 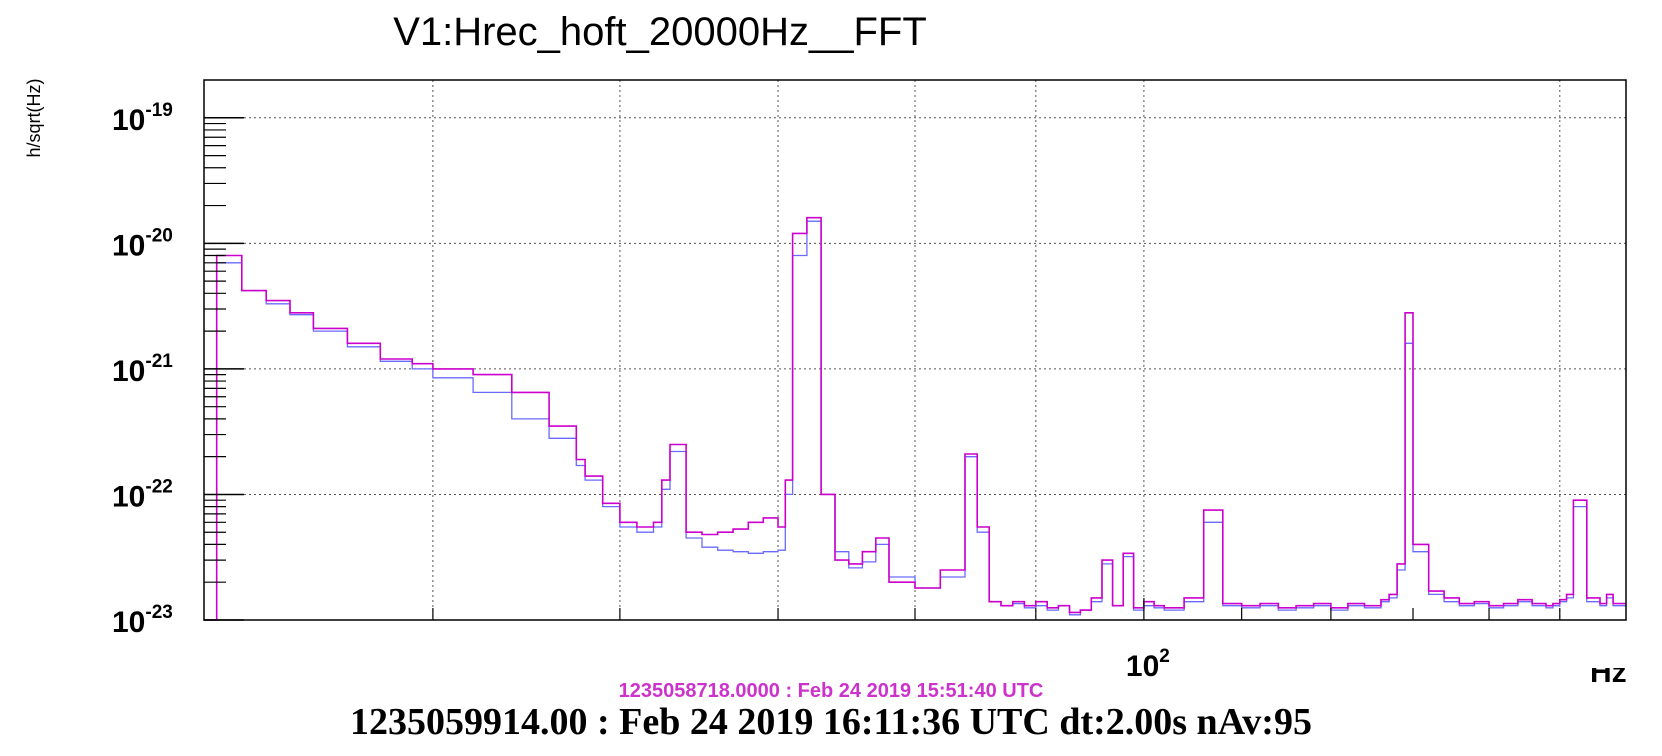 I want to click on y-tick-label: 10-22, so click(x=142, y=494).